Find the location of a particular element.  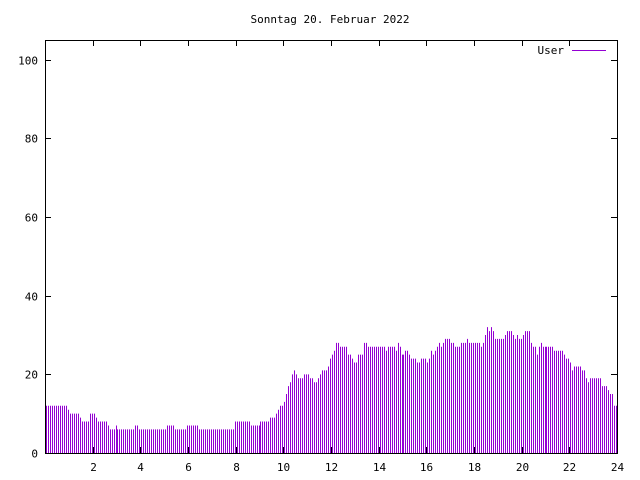

y-tick-label: 100 is located at coordinates (28, 61).